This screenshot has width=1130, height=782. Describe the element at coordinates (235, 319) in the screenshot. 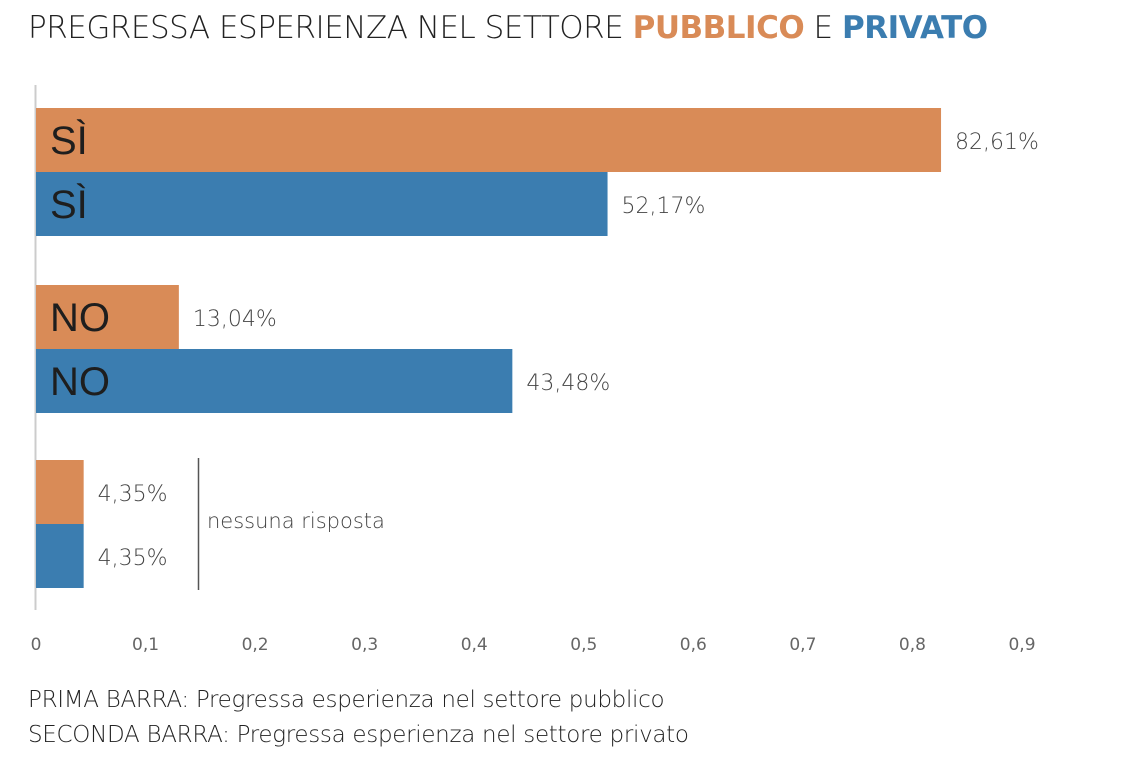

I see `data-label: 13,04%` at that location.